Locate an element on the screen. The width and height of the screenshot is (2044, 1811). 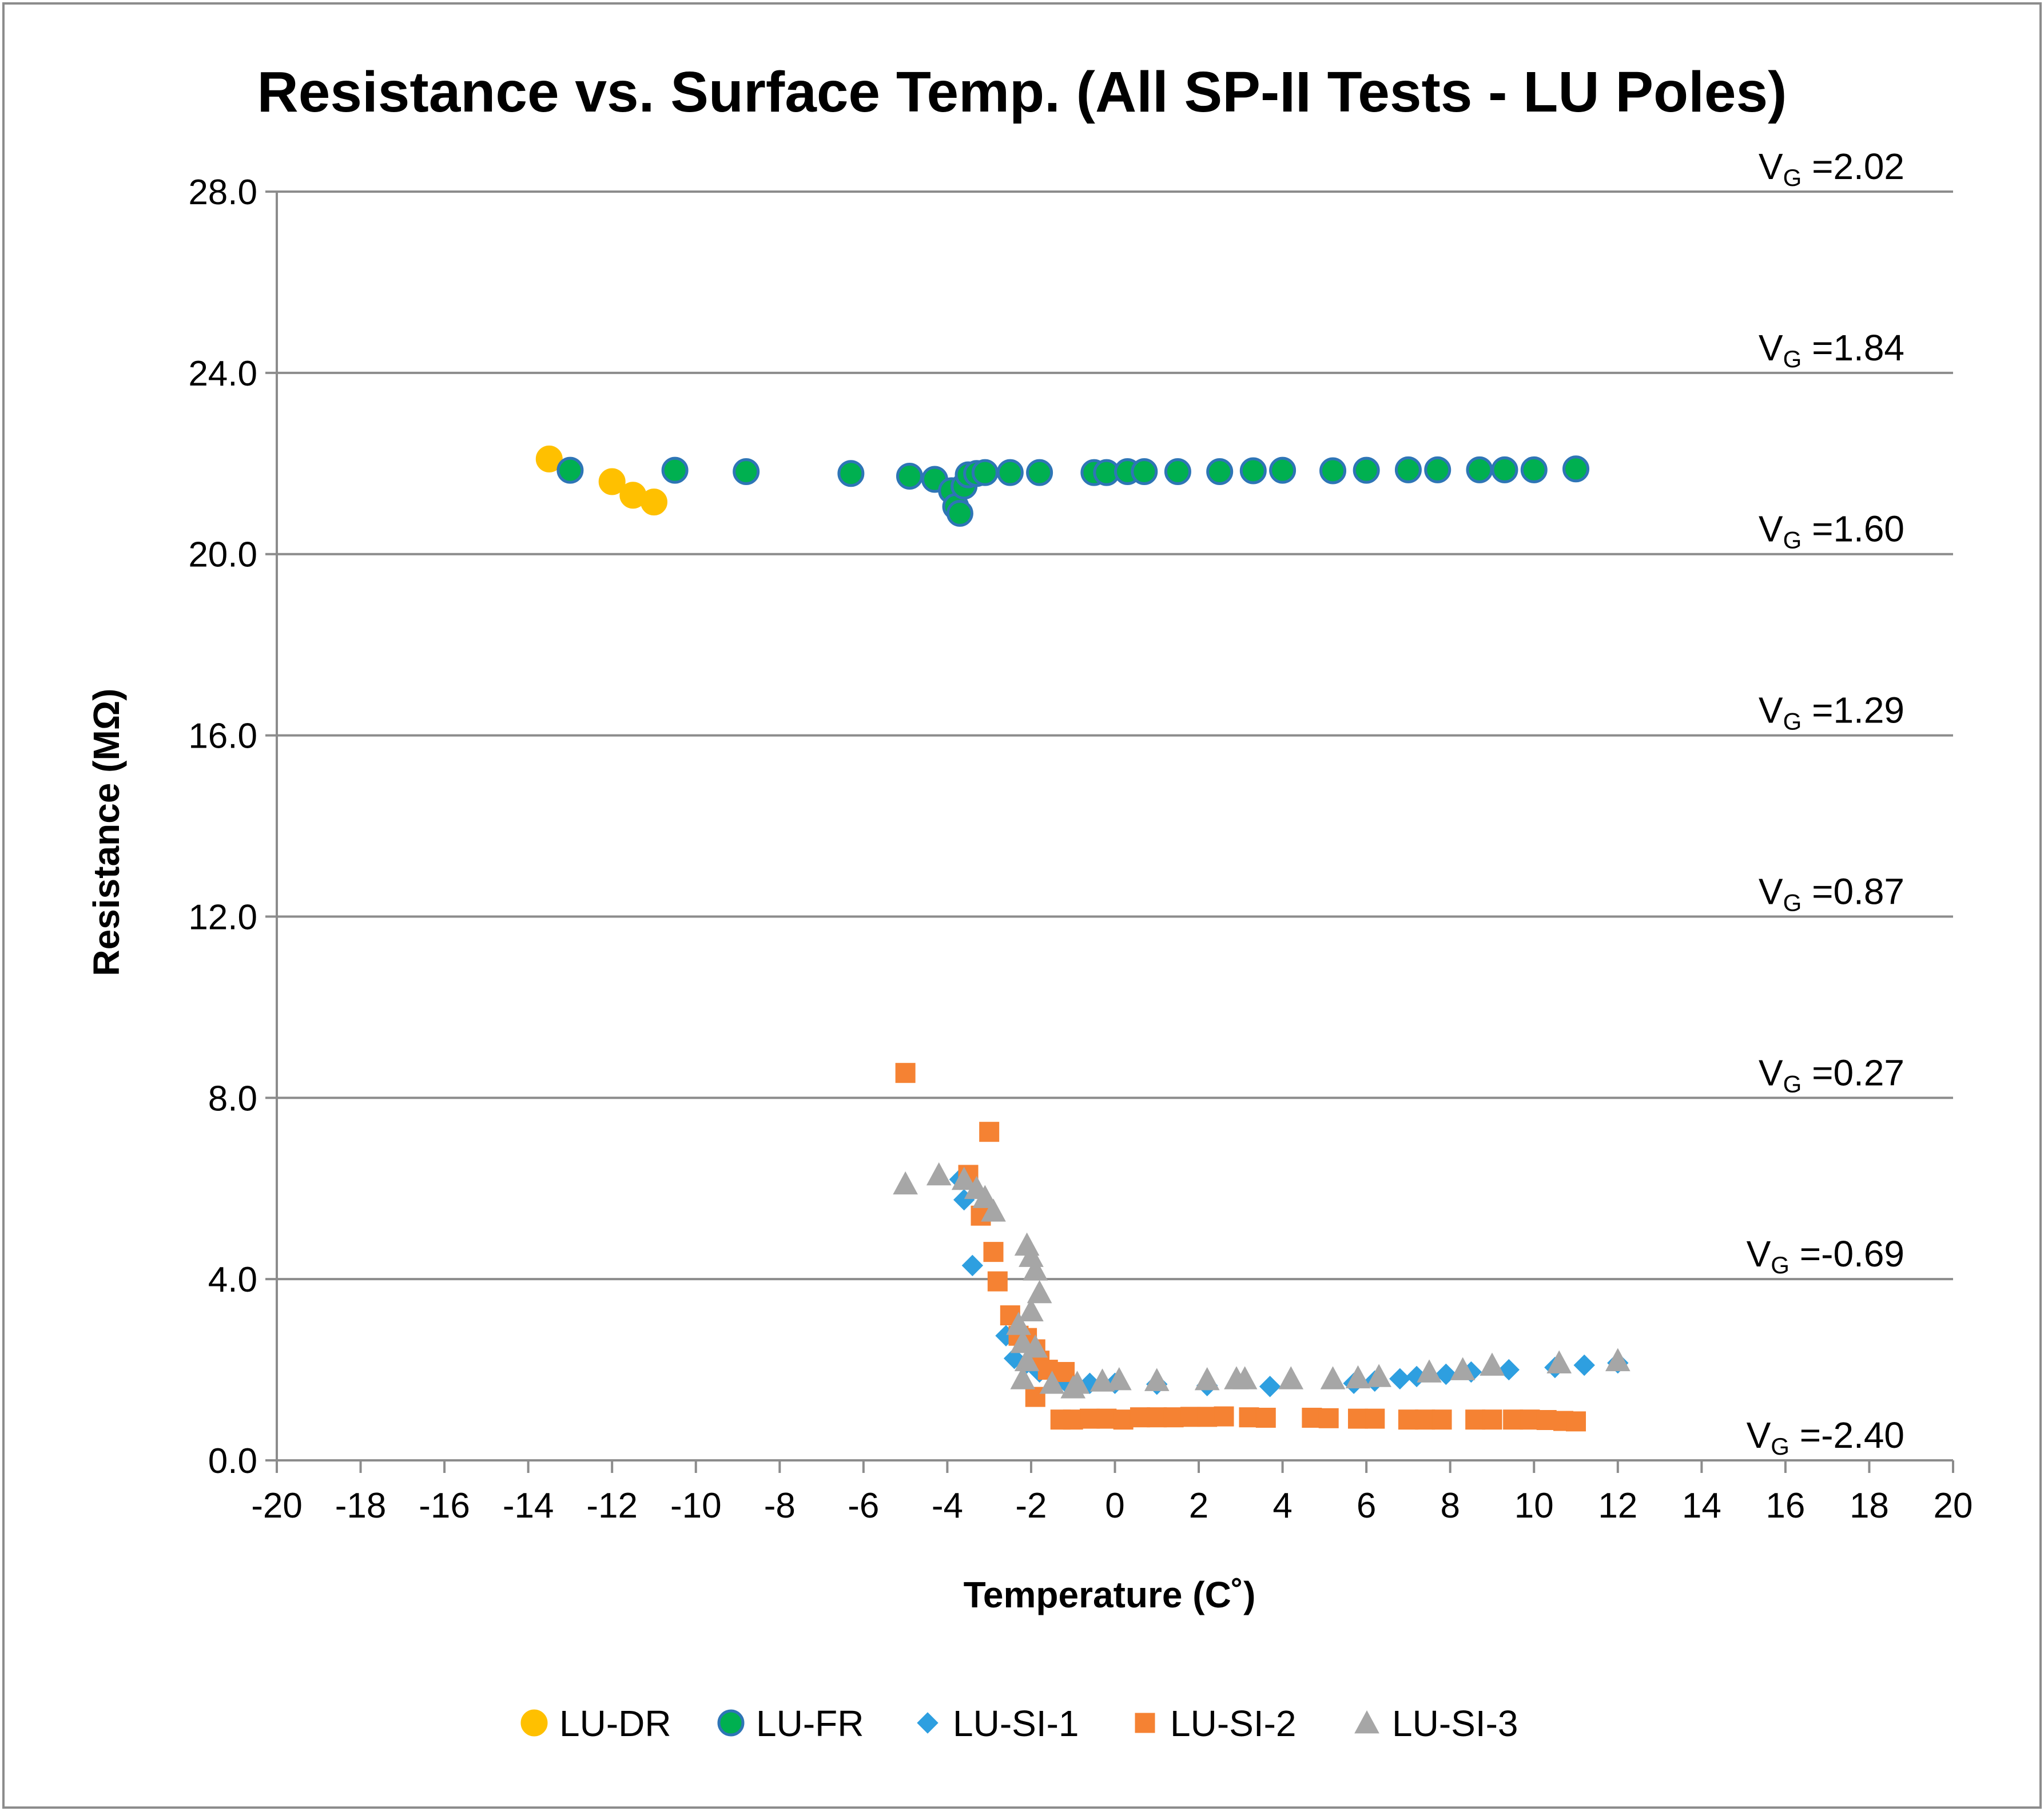
vg-annotation: VG =2.02 is located at coordinates (1831, 168).